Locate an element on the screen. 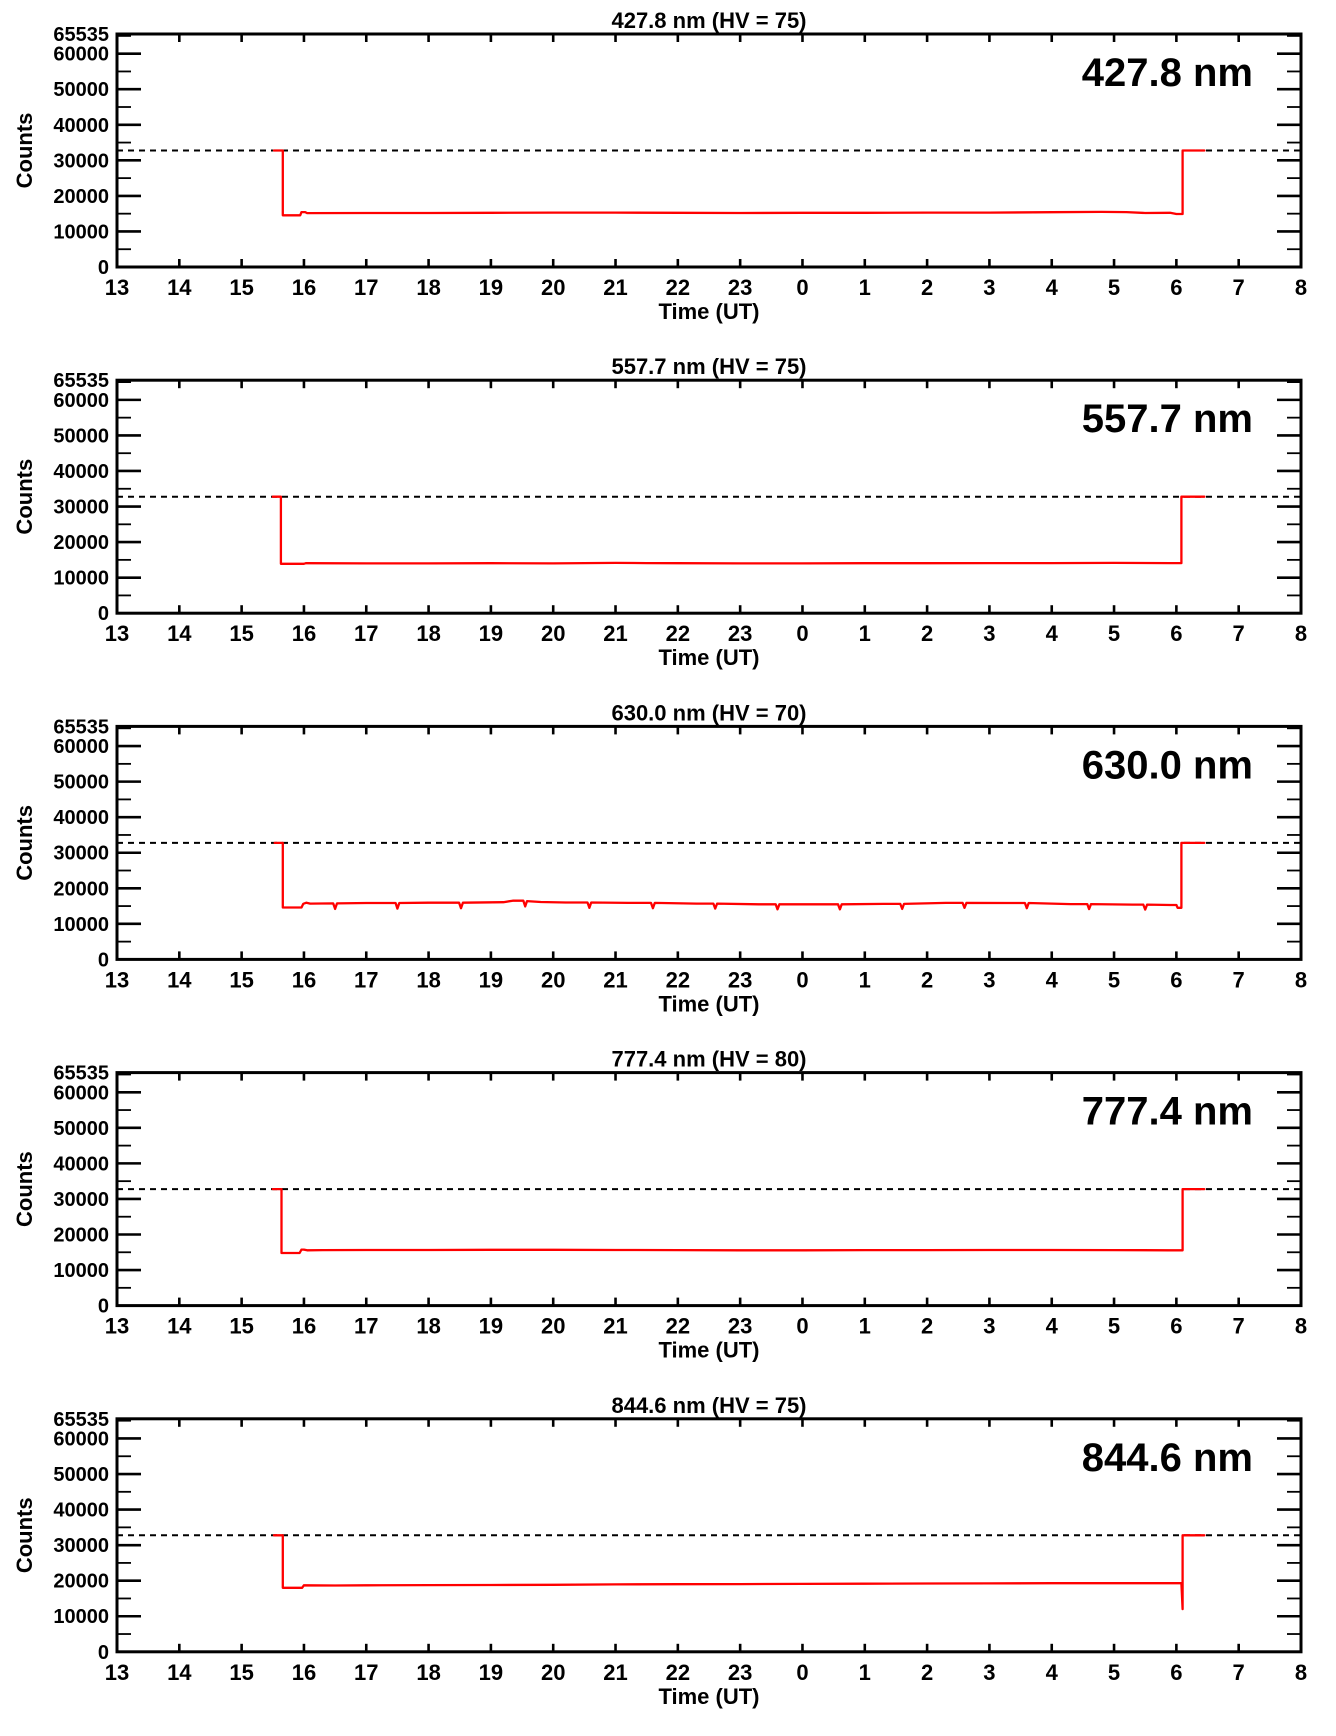 Image resolution: width=1336 pixels, height=1736 pixels. wavelength-corner-label: 427.8 nm is located at coordinates (1167, 73).